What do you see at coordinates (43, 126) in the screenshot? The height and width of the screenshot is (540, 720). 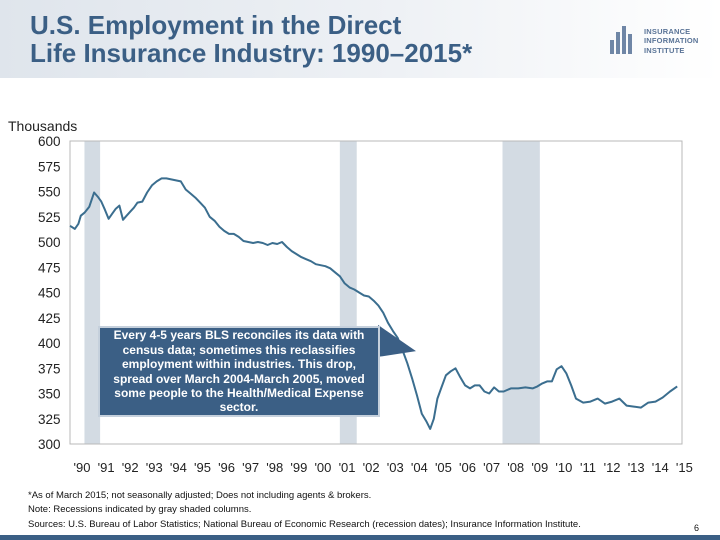 I see `y-axis-title: Thousands` at bounding box center [43, 126].